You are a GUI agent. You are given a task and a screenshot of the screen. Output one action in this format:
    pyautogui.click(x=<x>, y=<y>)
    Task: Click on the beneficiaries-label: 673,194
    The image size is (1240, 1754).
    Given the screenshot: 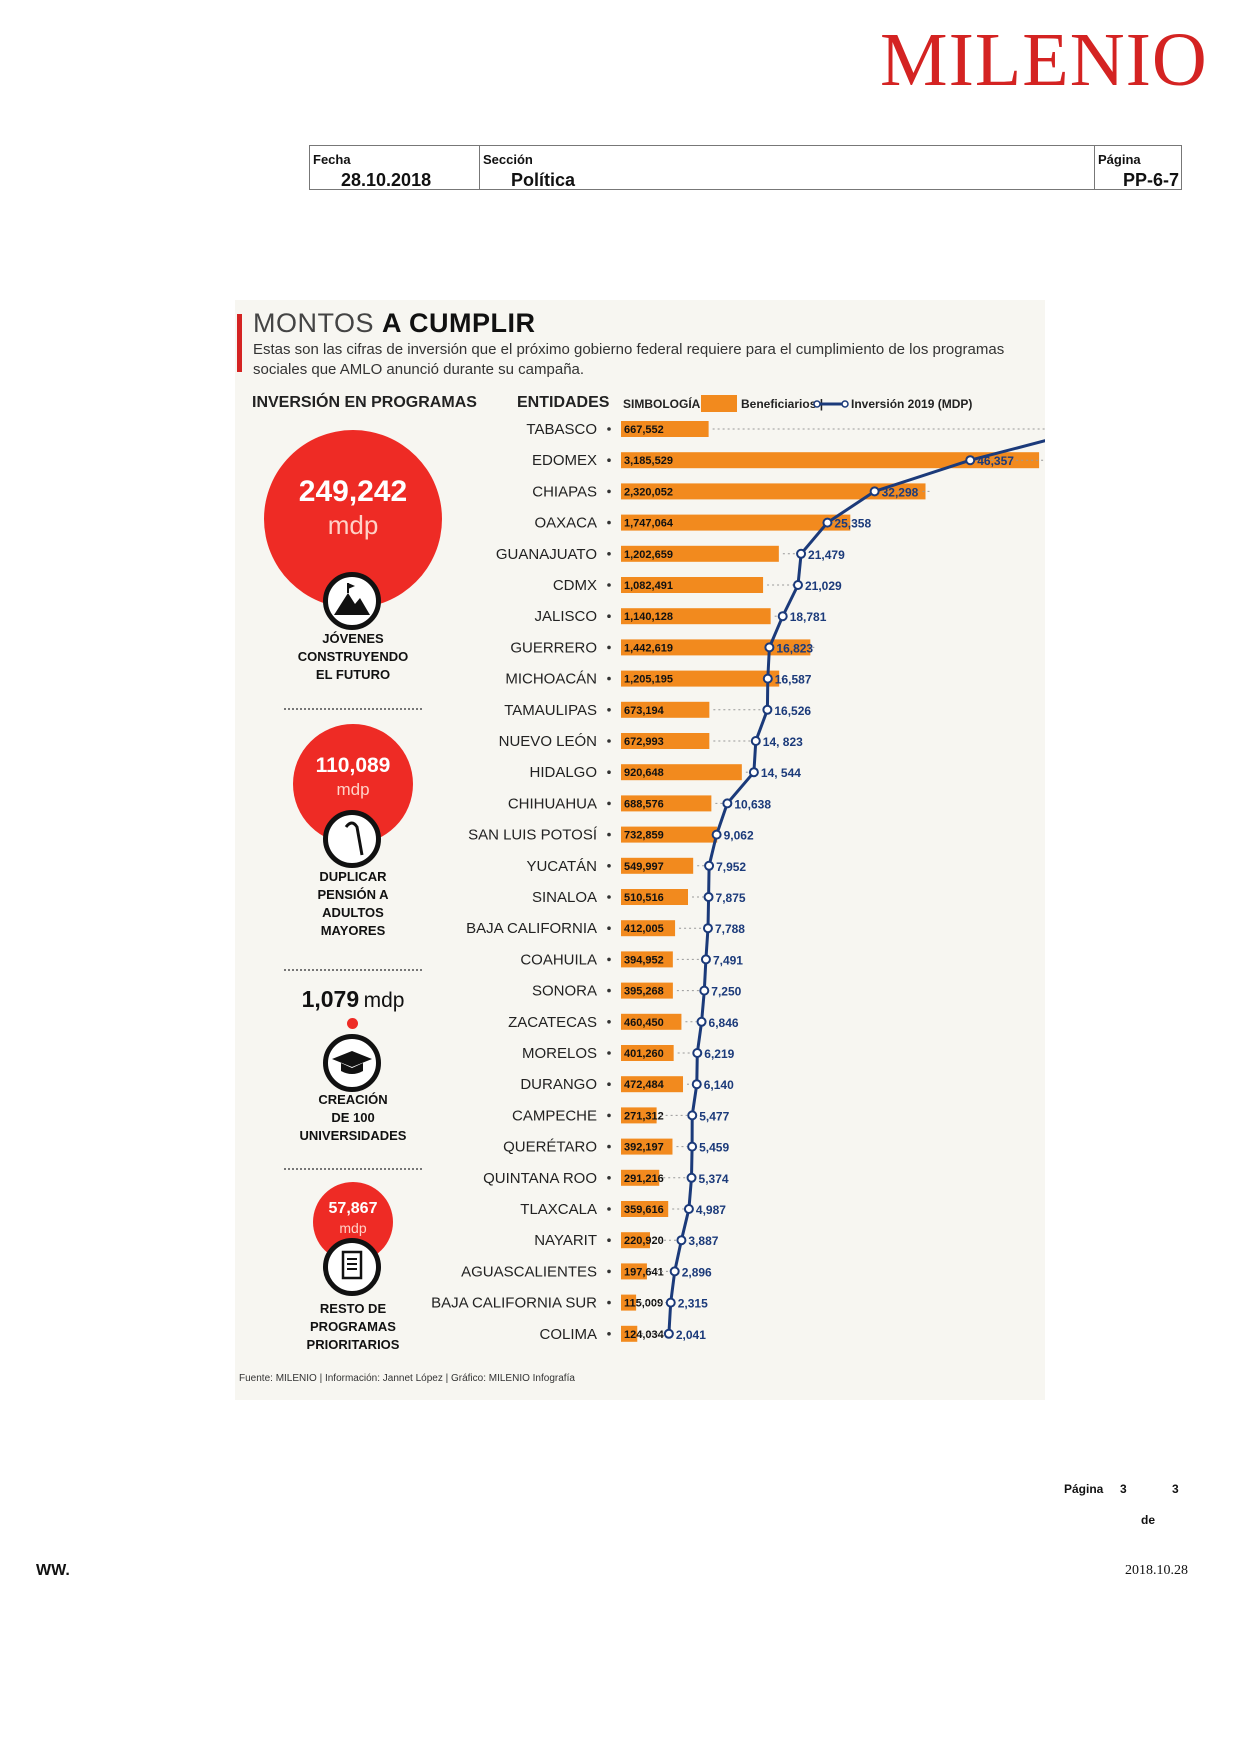 What is the action you would take?
    pyautogui.click(x=644, y=711)
    